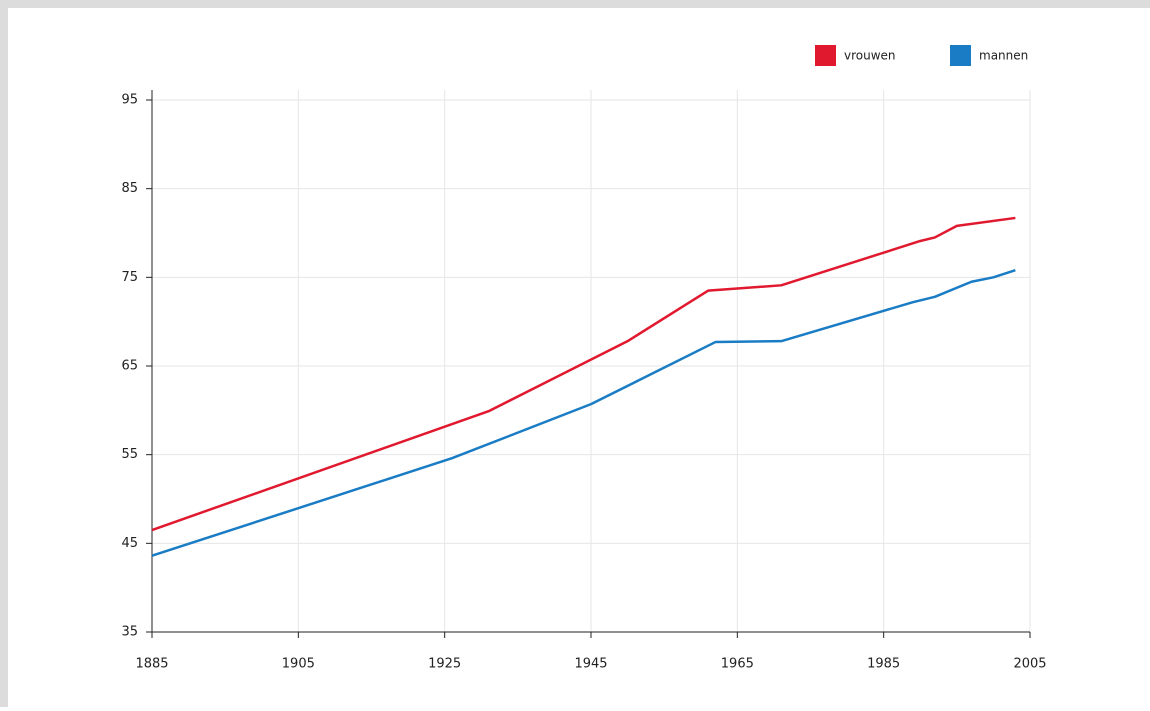  I want to click on y-tick-label: 85, so click(129, 188).